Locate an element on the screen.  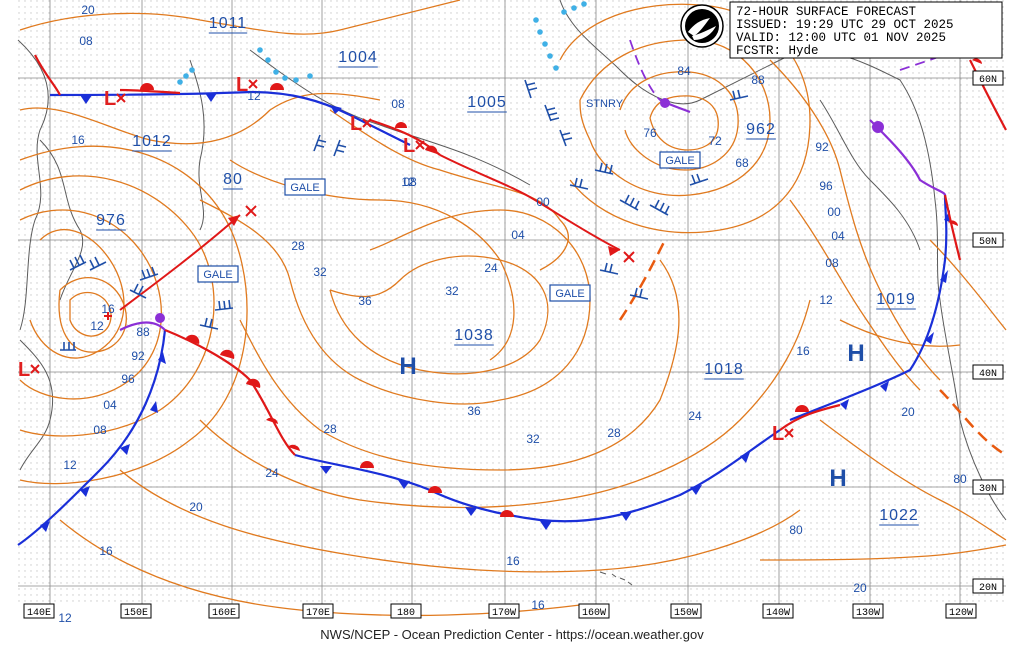
lat-label: 30N is located at coordinates (988, 489).